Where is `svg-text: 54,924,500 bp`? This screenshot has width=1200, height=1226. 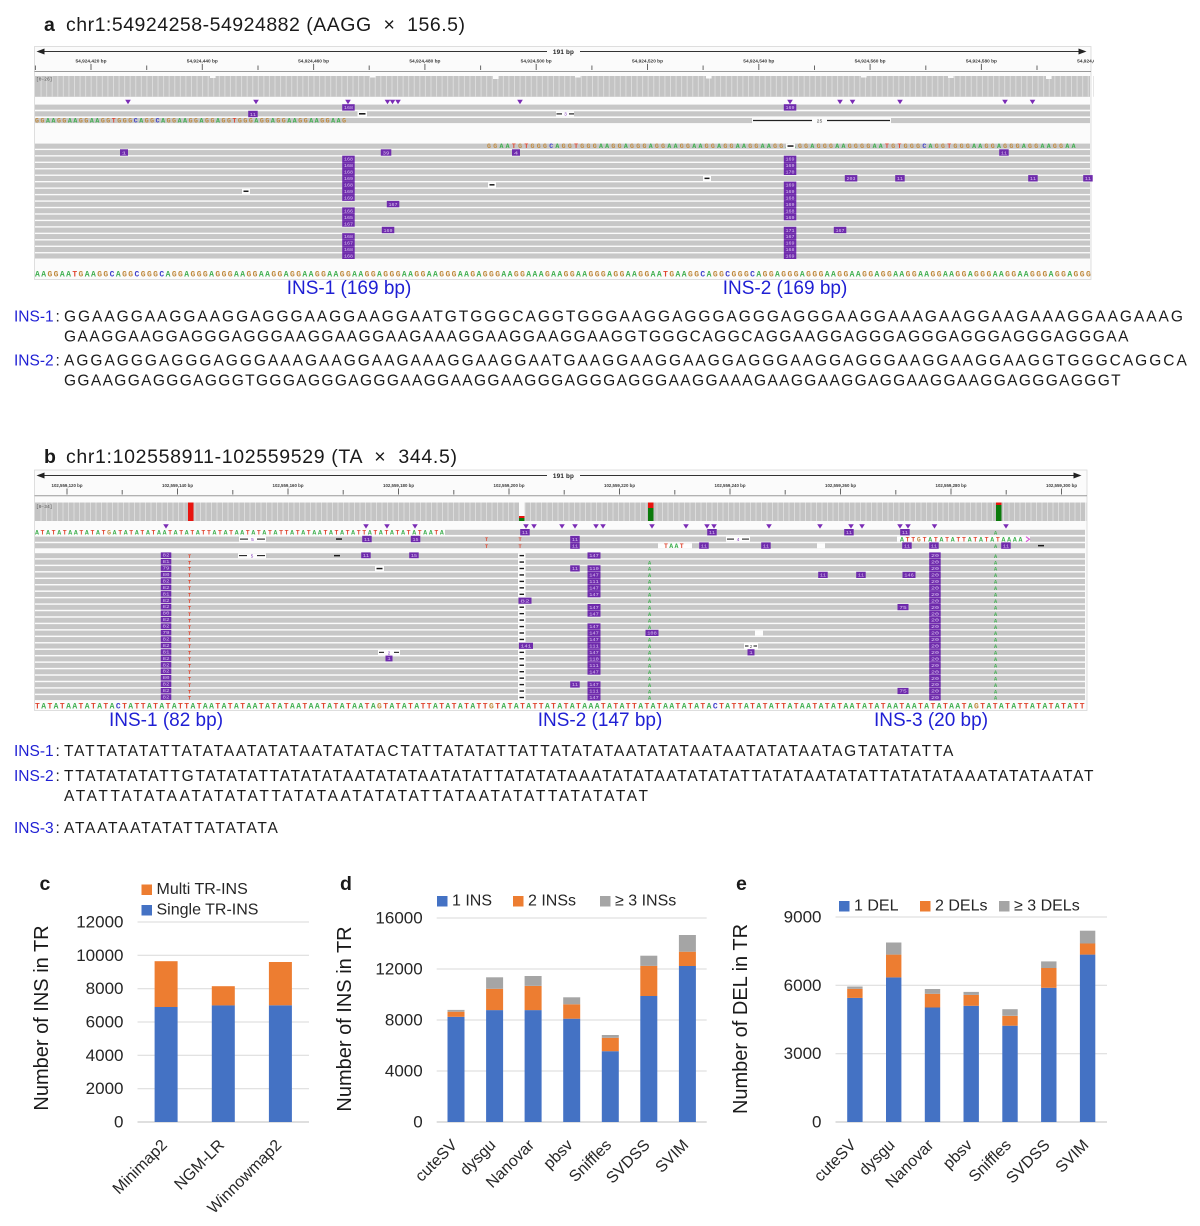
svg-text: 54,924,500 bp is located at coordinates (536, 61).